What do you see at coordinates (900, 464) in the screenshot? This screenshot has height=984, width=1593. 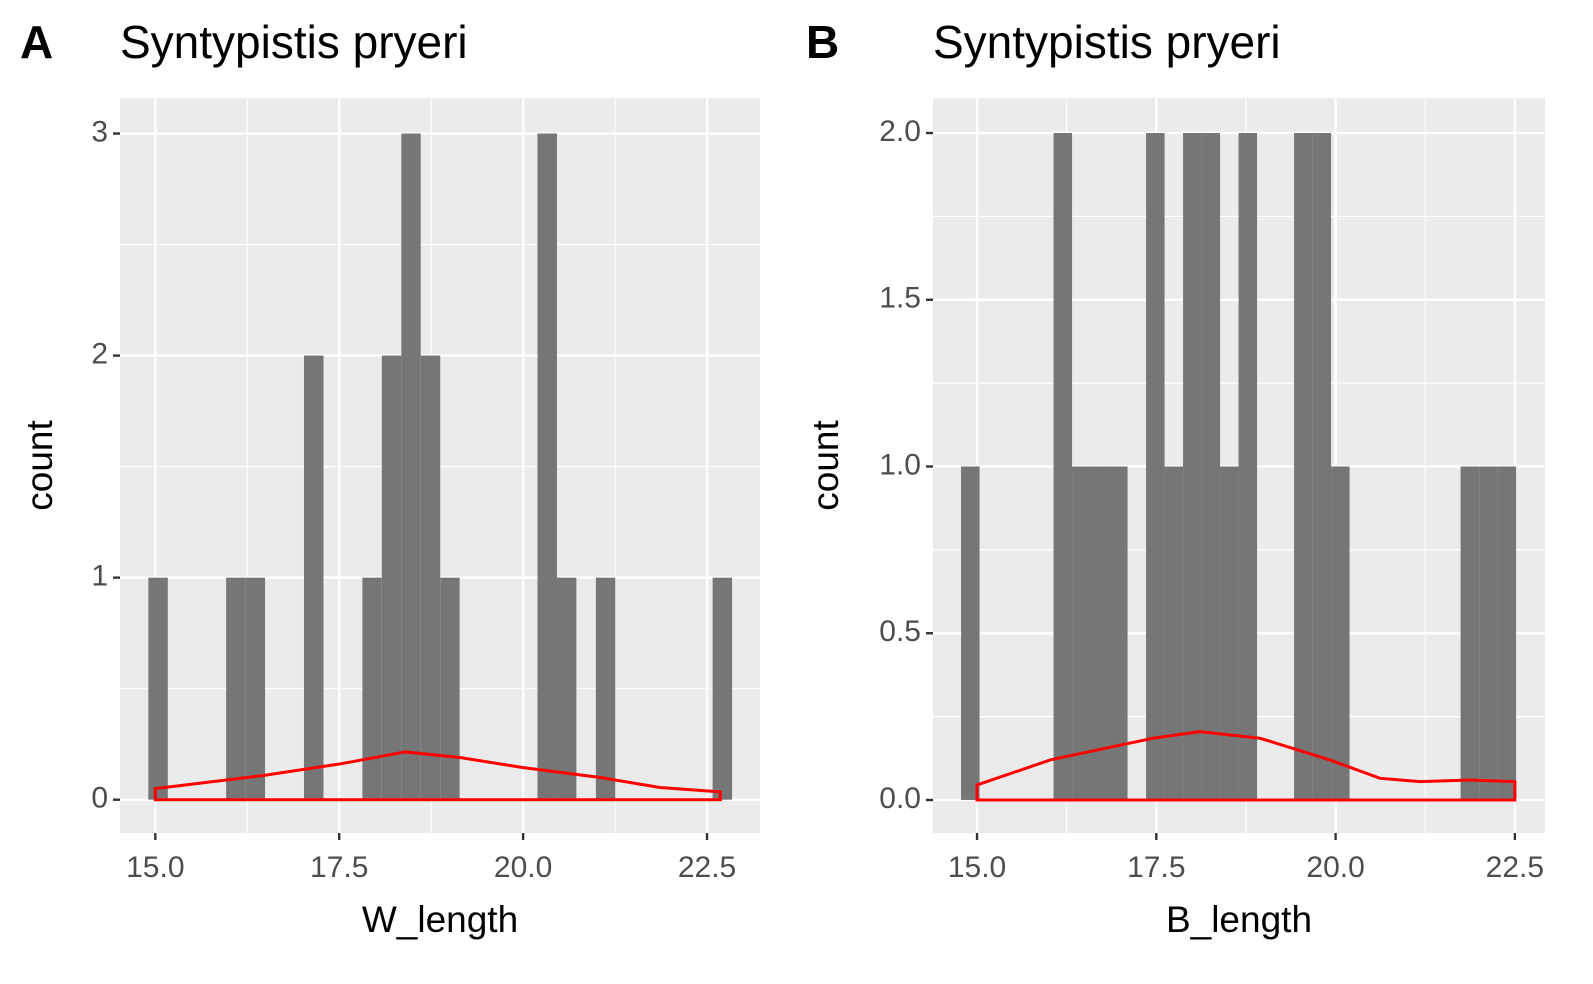 I see `y-tick-label: 1.0` at bounding box center [900, 464].